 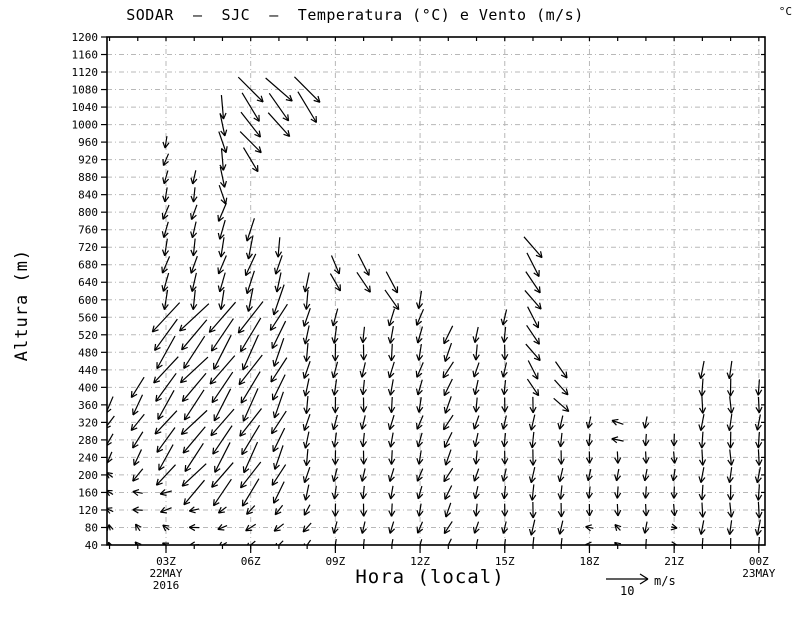 I want to click on svg-text: 600, so click(x=88, y=300).